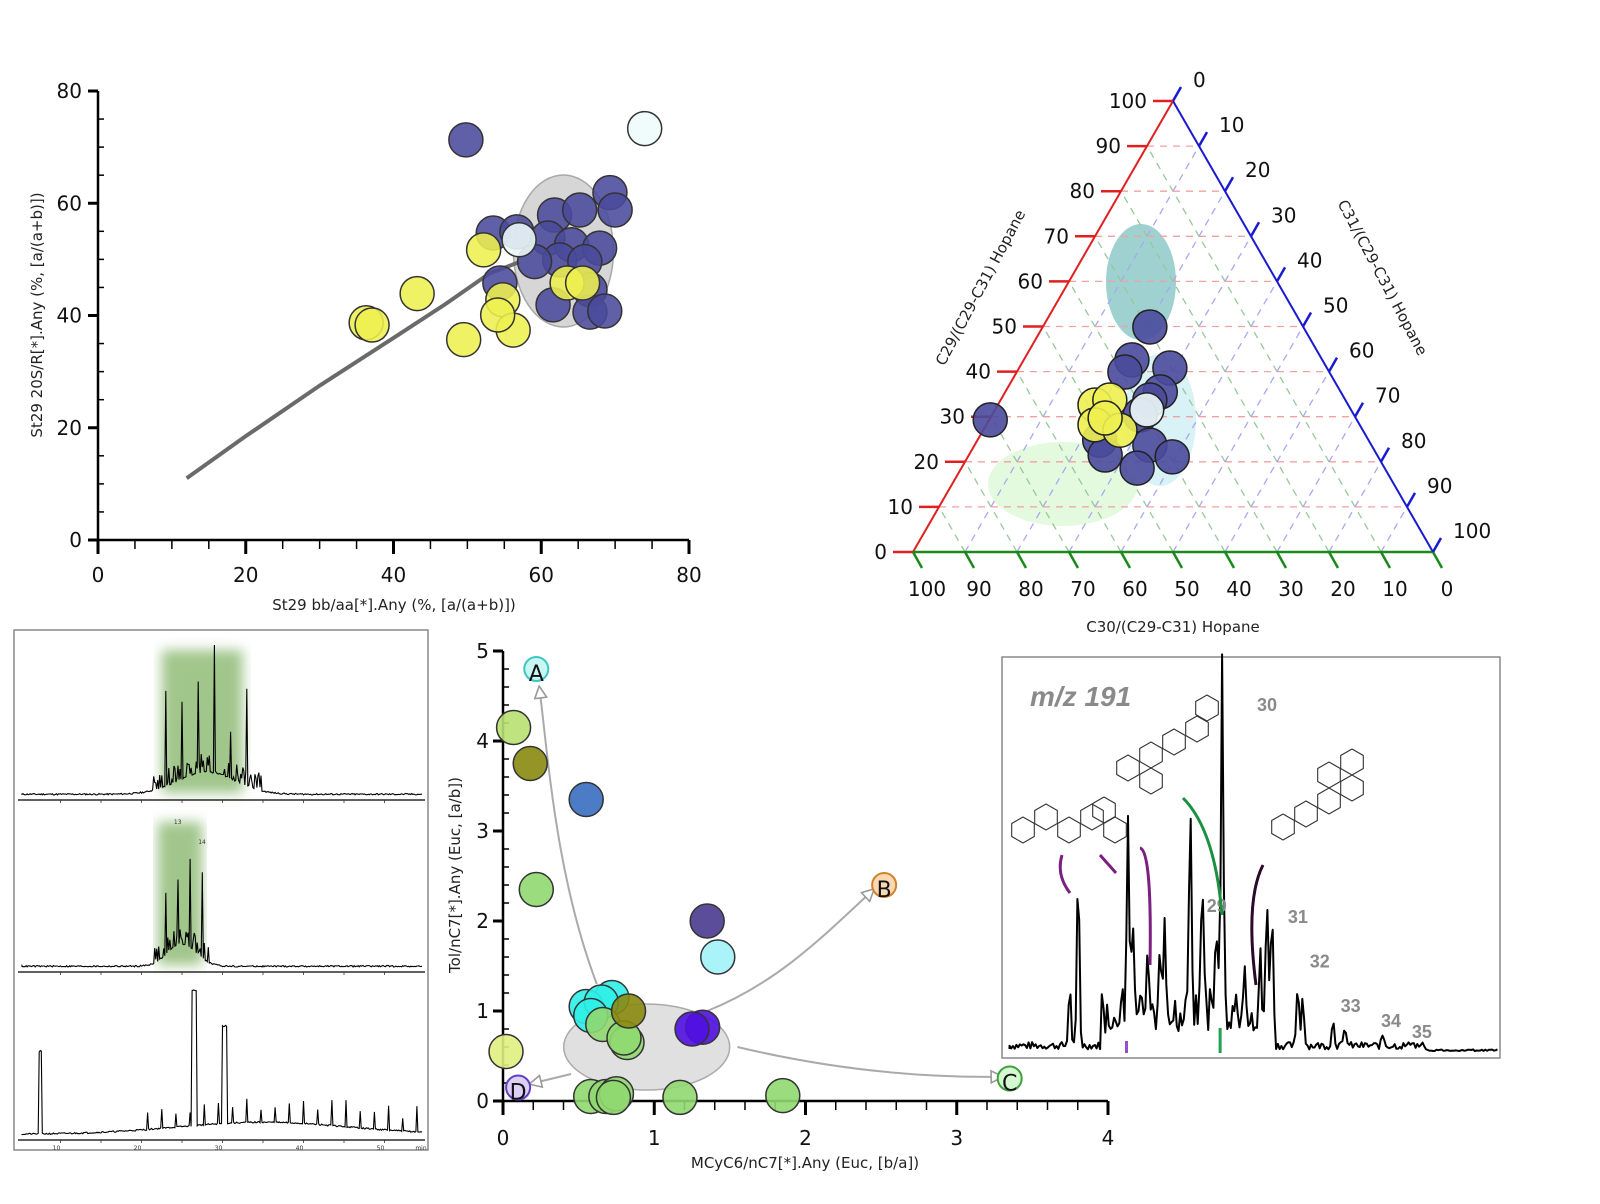 The height and width of the screenshot is (1204, 1600). I want to click on y-tick-label: 2, so click(482, 921).